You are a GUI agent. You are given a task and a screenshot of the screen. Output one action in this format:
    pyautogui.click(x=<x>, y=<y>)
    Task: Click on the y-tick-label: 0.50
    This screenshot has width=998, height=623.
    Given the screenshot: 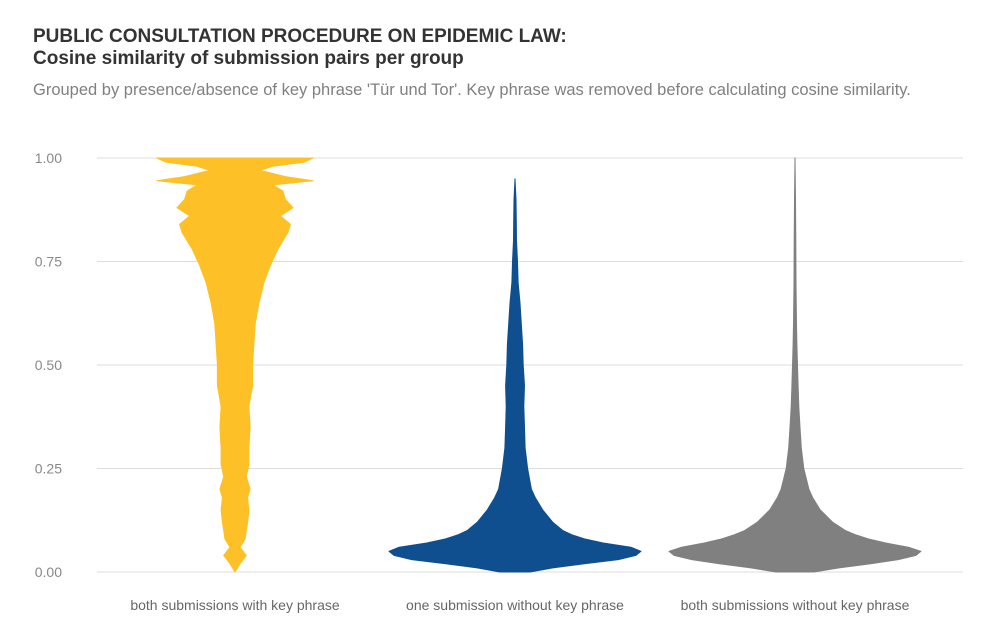 What is the action you would take?
    pyautogui.click(x=48, y=365)
    